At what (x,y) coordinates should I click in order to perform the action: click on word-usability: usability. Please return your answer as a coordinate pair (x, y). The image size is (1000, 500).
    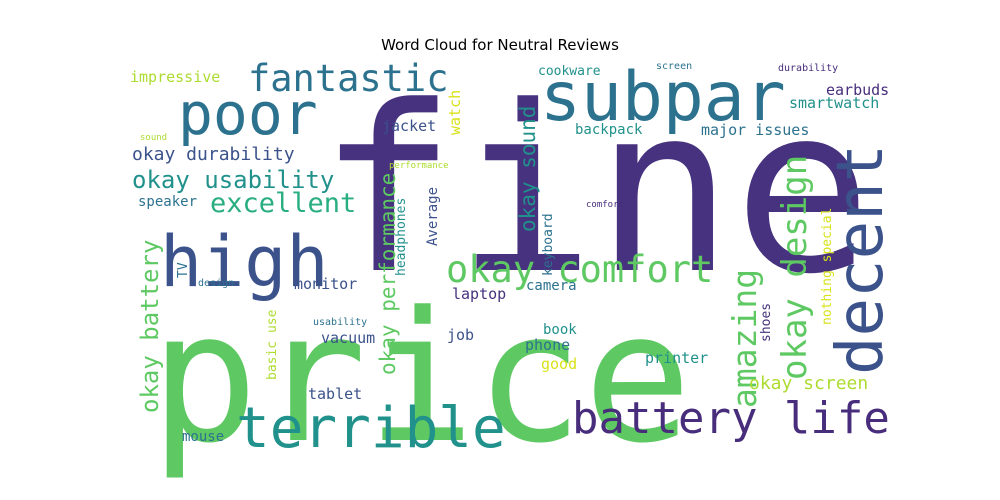
    Looking at the image, I should click on (340, 322).